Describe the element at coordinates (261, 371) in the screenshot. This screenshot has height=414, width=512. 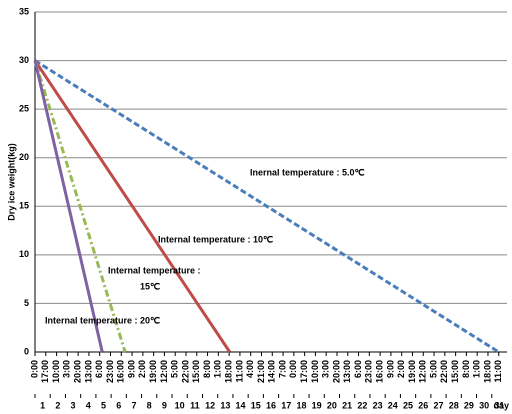
I see `x-tick-label: 21:00` at that location.